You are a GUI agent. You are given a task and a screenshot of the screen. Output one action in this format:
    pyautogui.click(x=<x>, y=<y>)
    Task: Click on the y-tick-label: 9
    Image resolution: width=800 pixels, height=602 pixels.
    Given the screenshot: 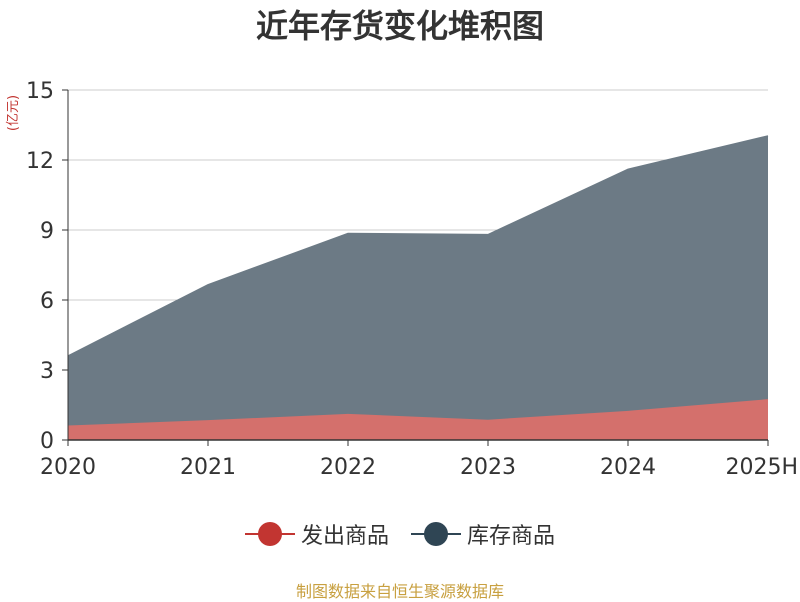 What is the action you would take?
    pyautogui.click(x=47, y=231)
    